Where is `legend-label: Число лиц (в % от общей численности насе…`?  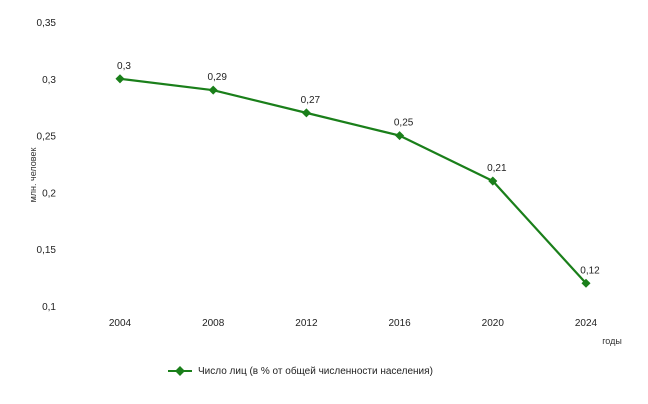
legend-label: Число лиц (в % от общей численности насе… is located at coordinates (315, 371).